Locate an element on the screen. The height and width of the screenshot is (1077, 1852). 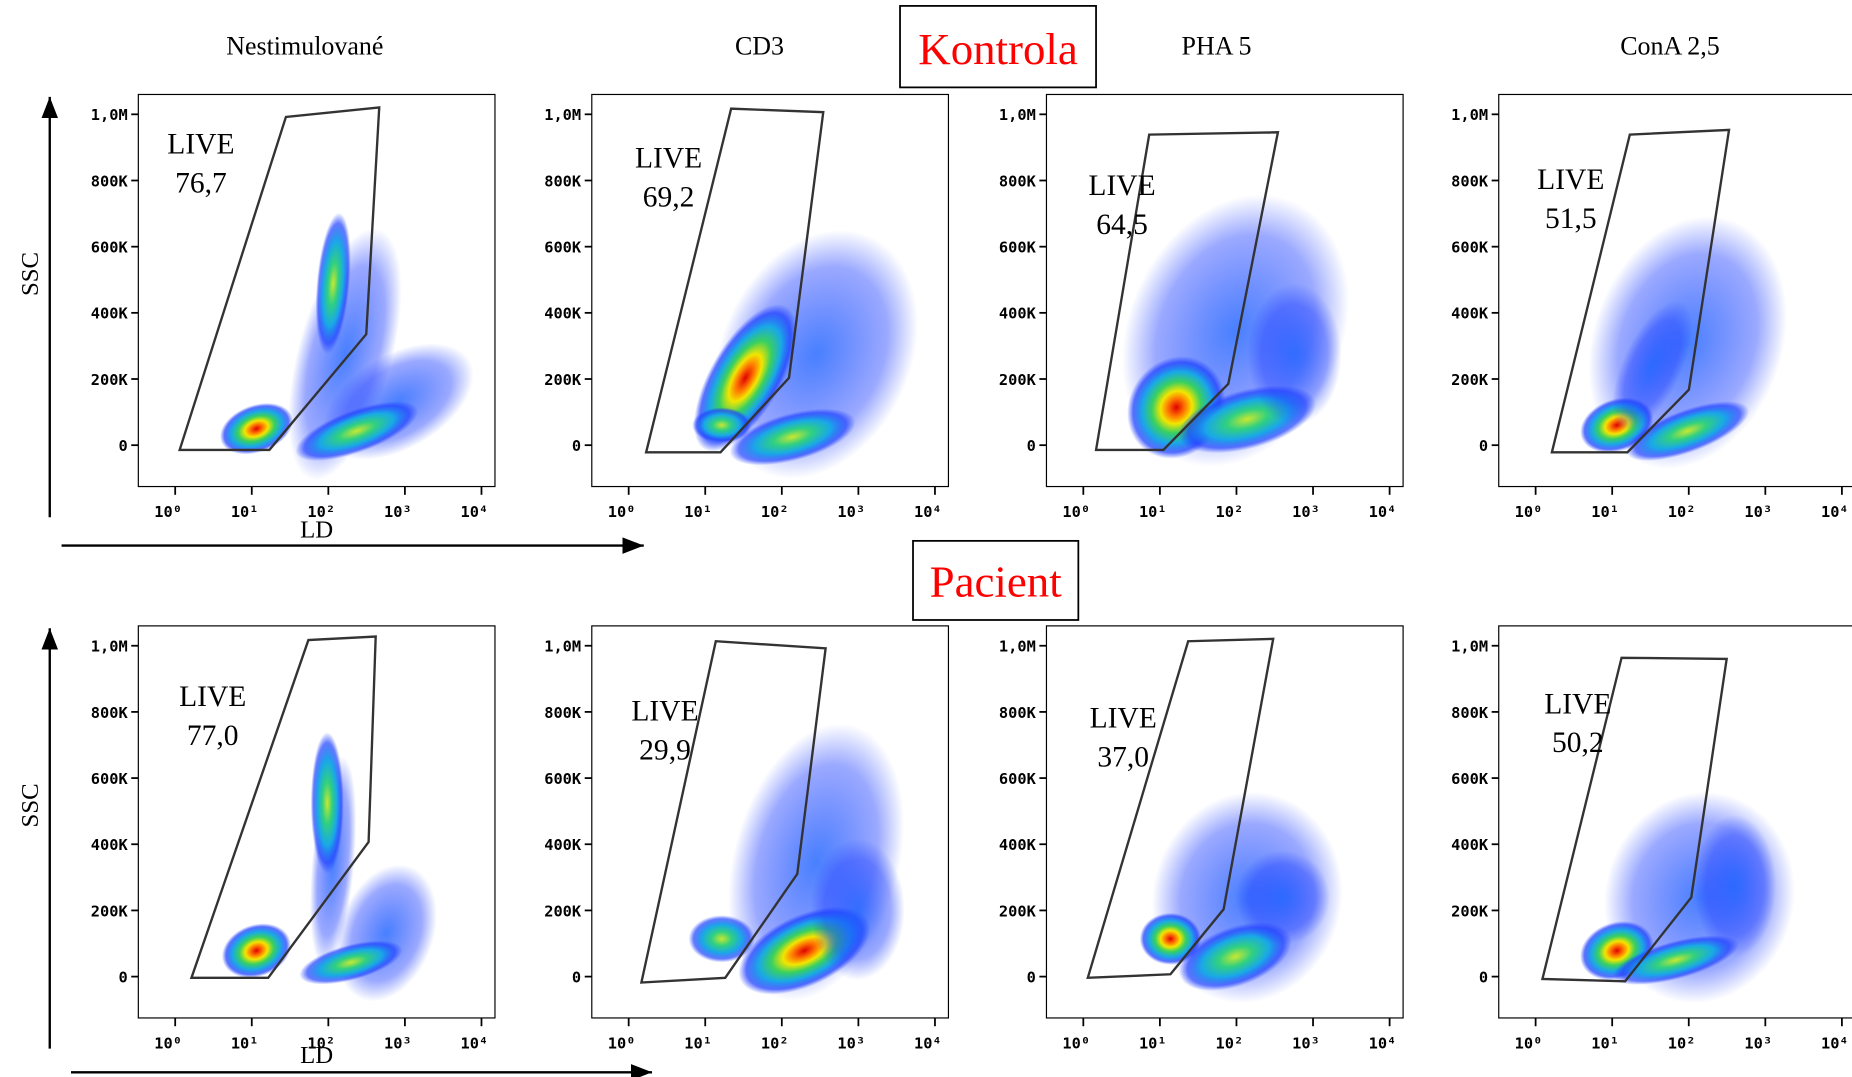
gate-percent: 77,0 is located at coordinates (213, 736).